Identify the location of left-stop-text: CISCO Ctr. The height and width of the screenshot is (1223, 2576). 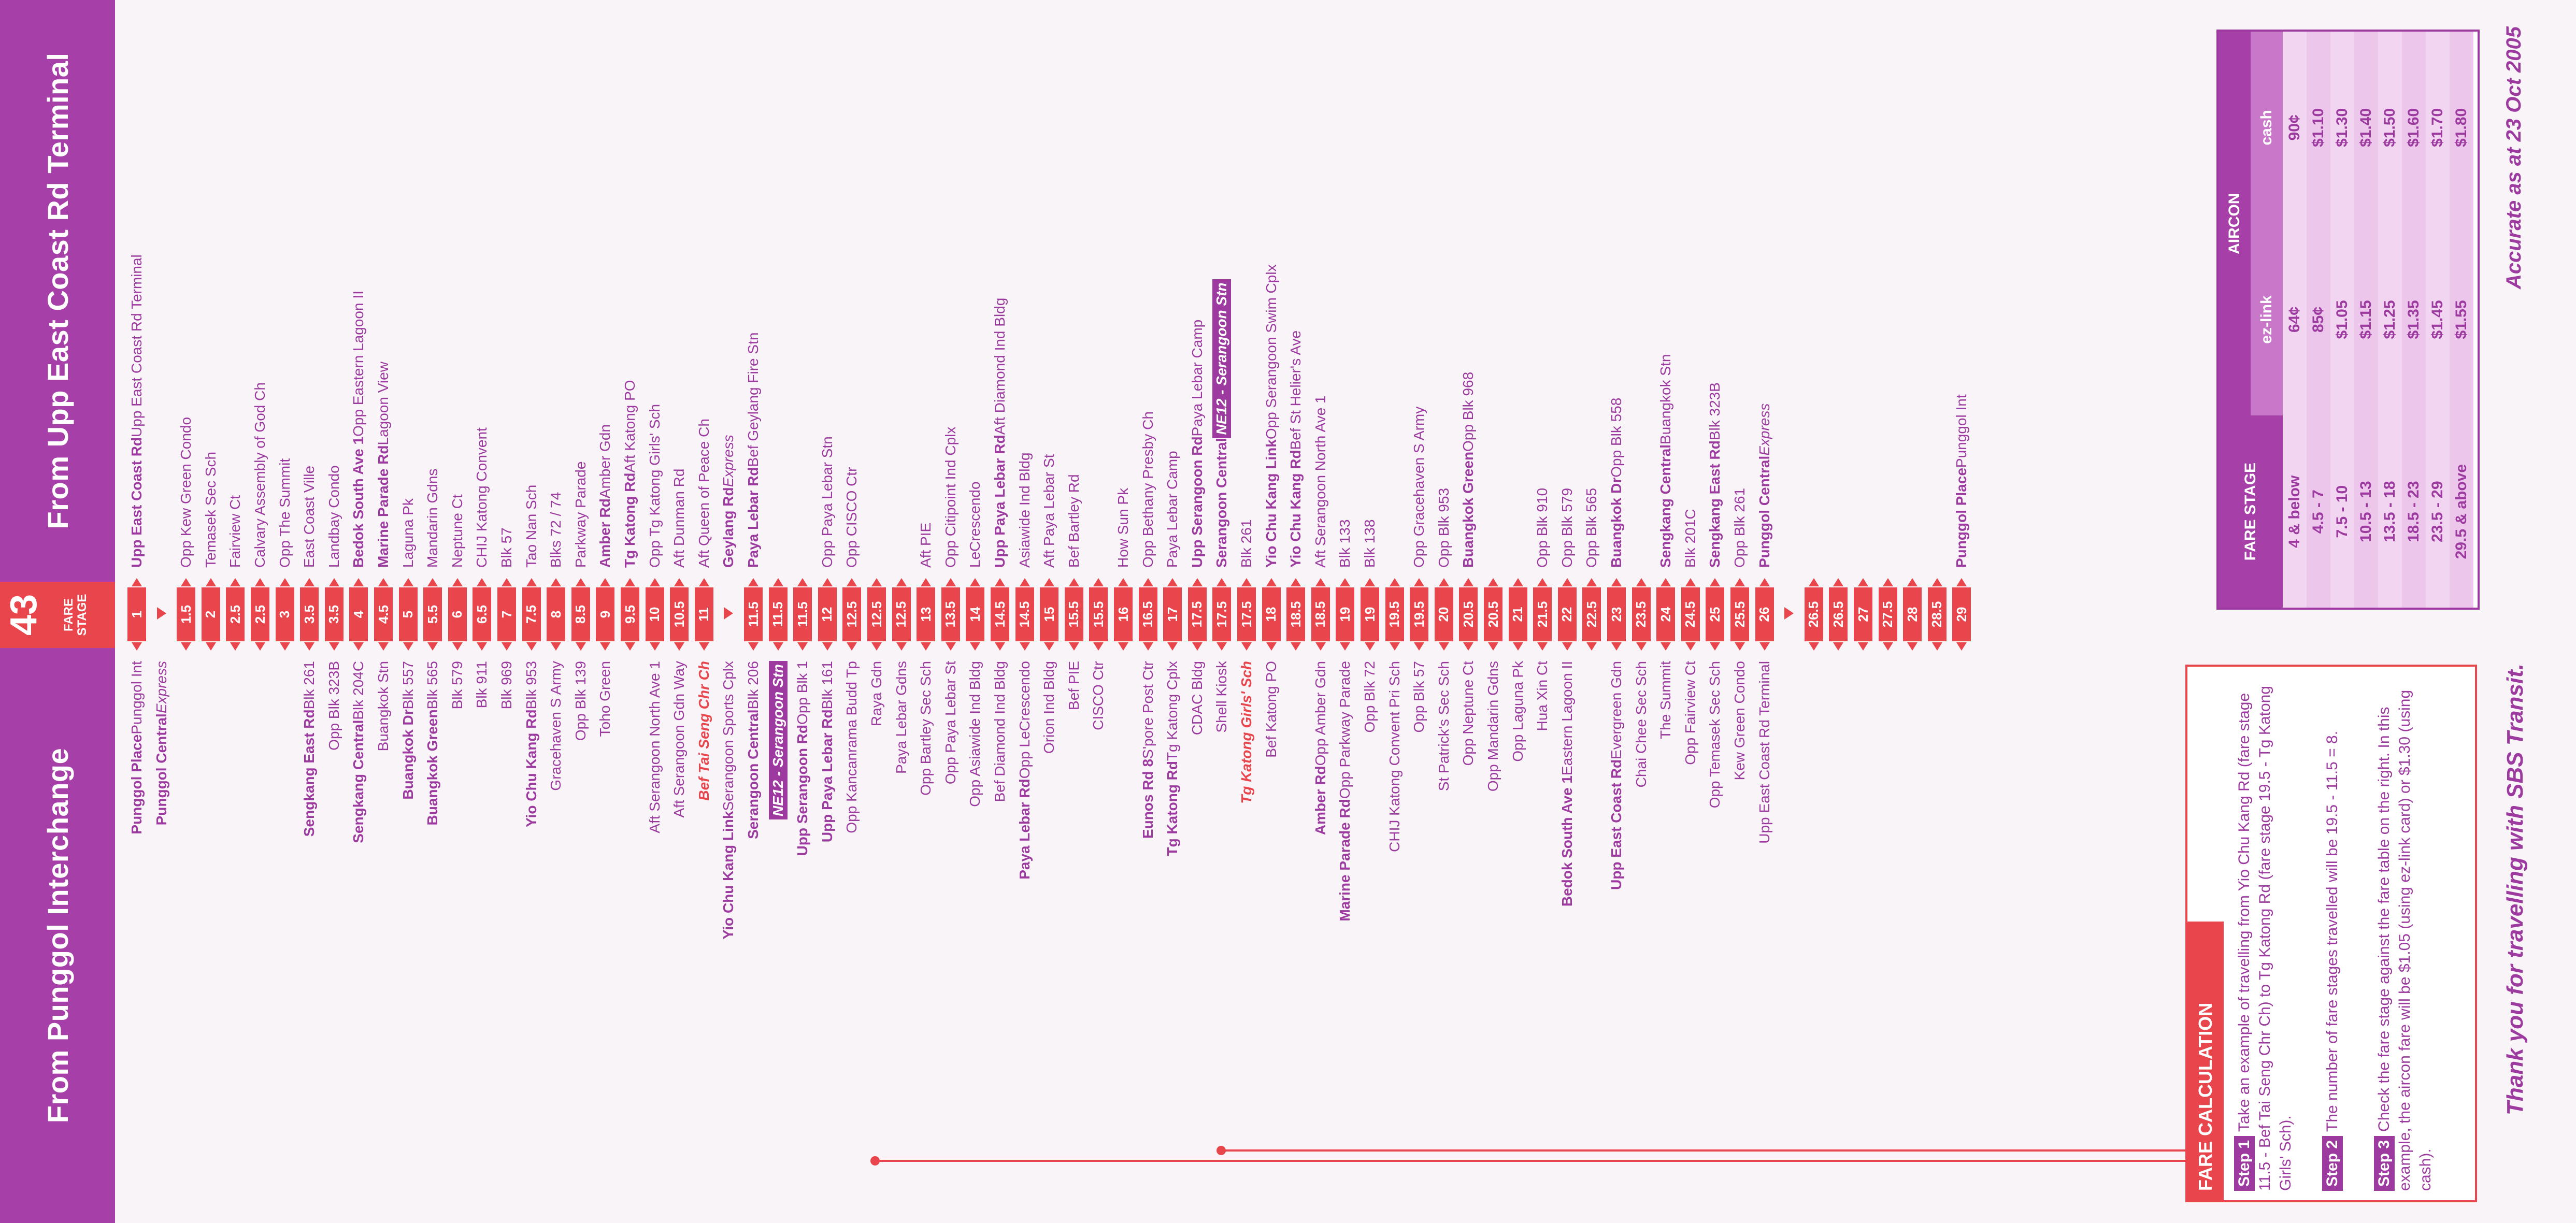
(1098, 695).